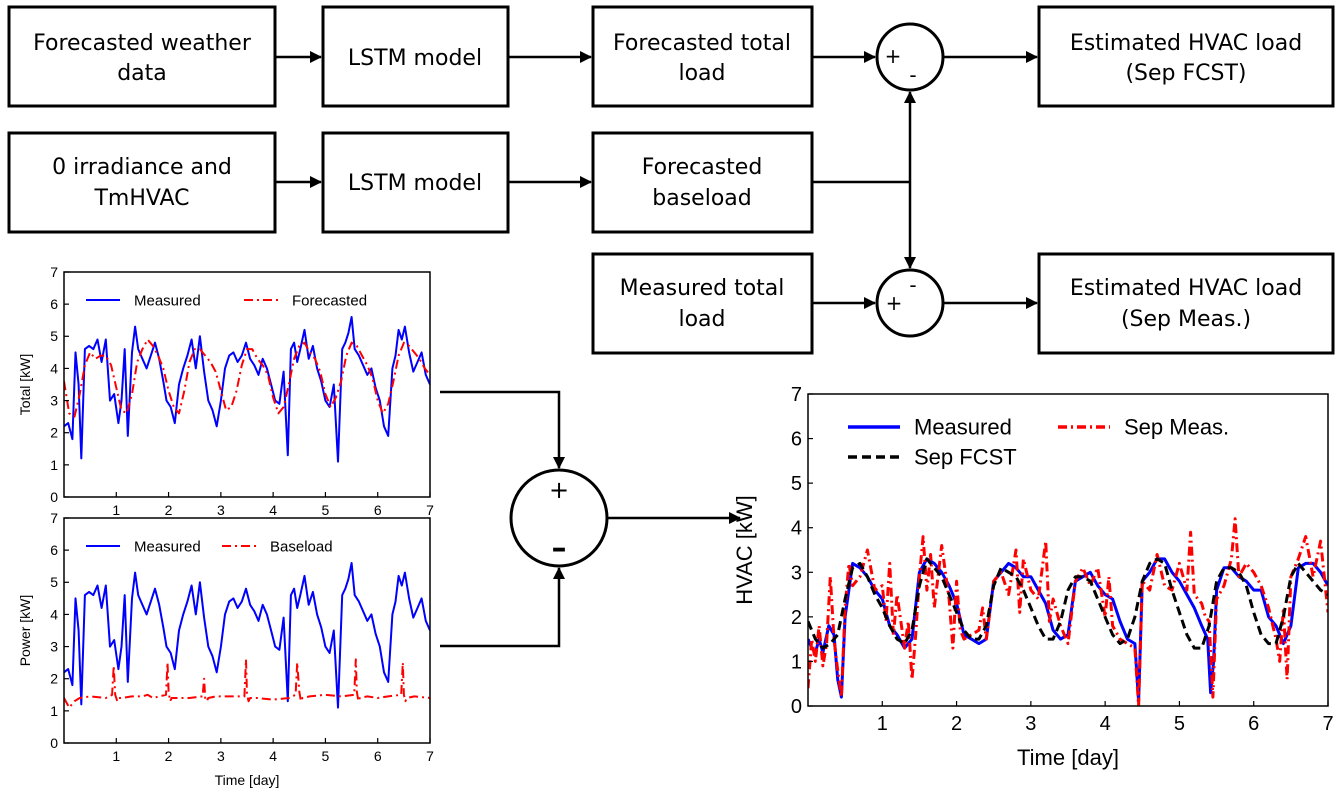 Image resolution: width=1342 pixels, height=794 pixels. What do you see at coordinates (701, 198) in the screenshot?
I see `box-forecasted-baseload-line2: baseload` at bounding box center [701, 198].